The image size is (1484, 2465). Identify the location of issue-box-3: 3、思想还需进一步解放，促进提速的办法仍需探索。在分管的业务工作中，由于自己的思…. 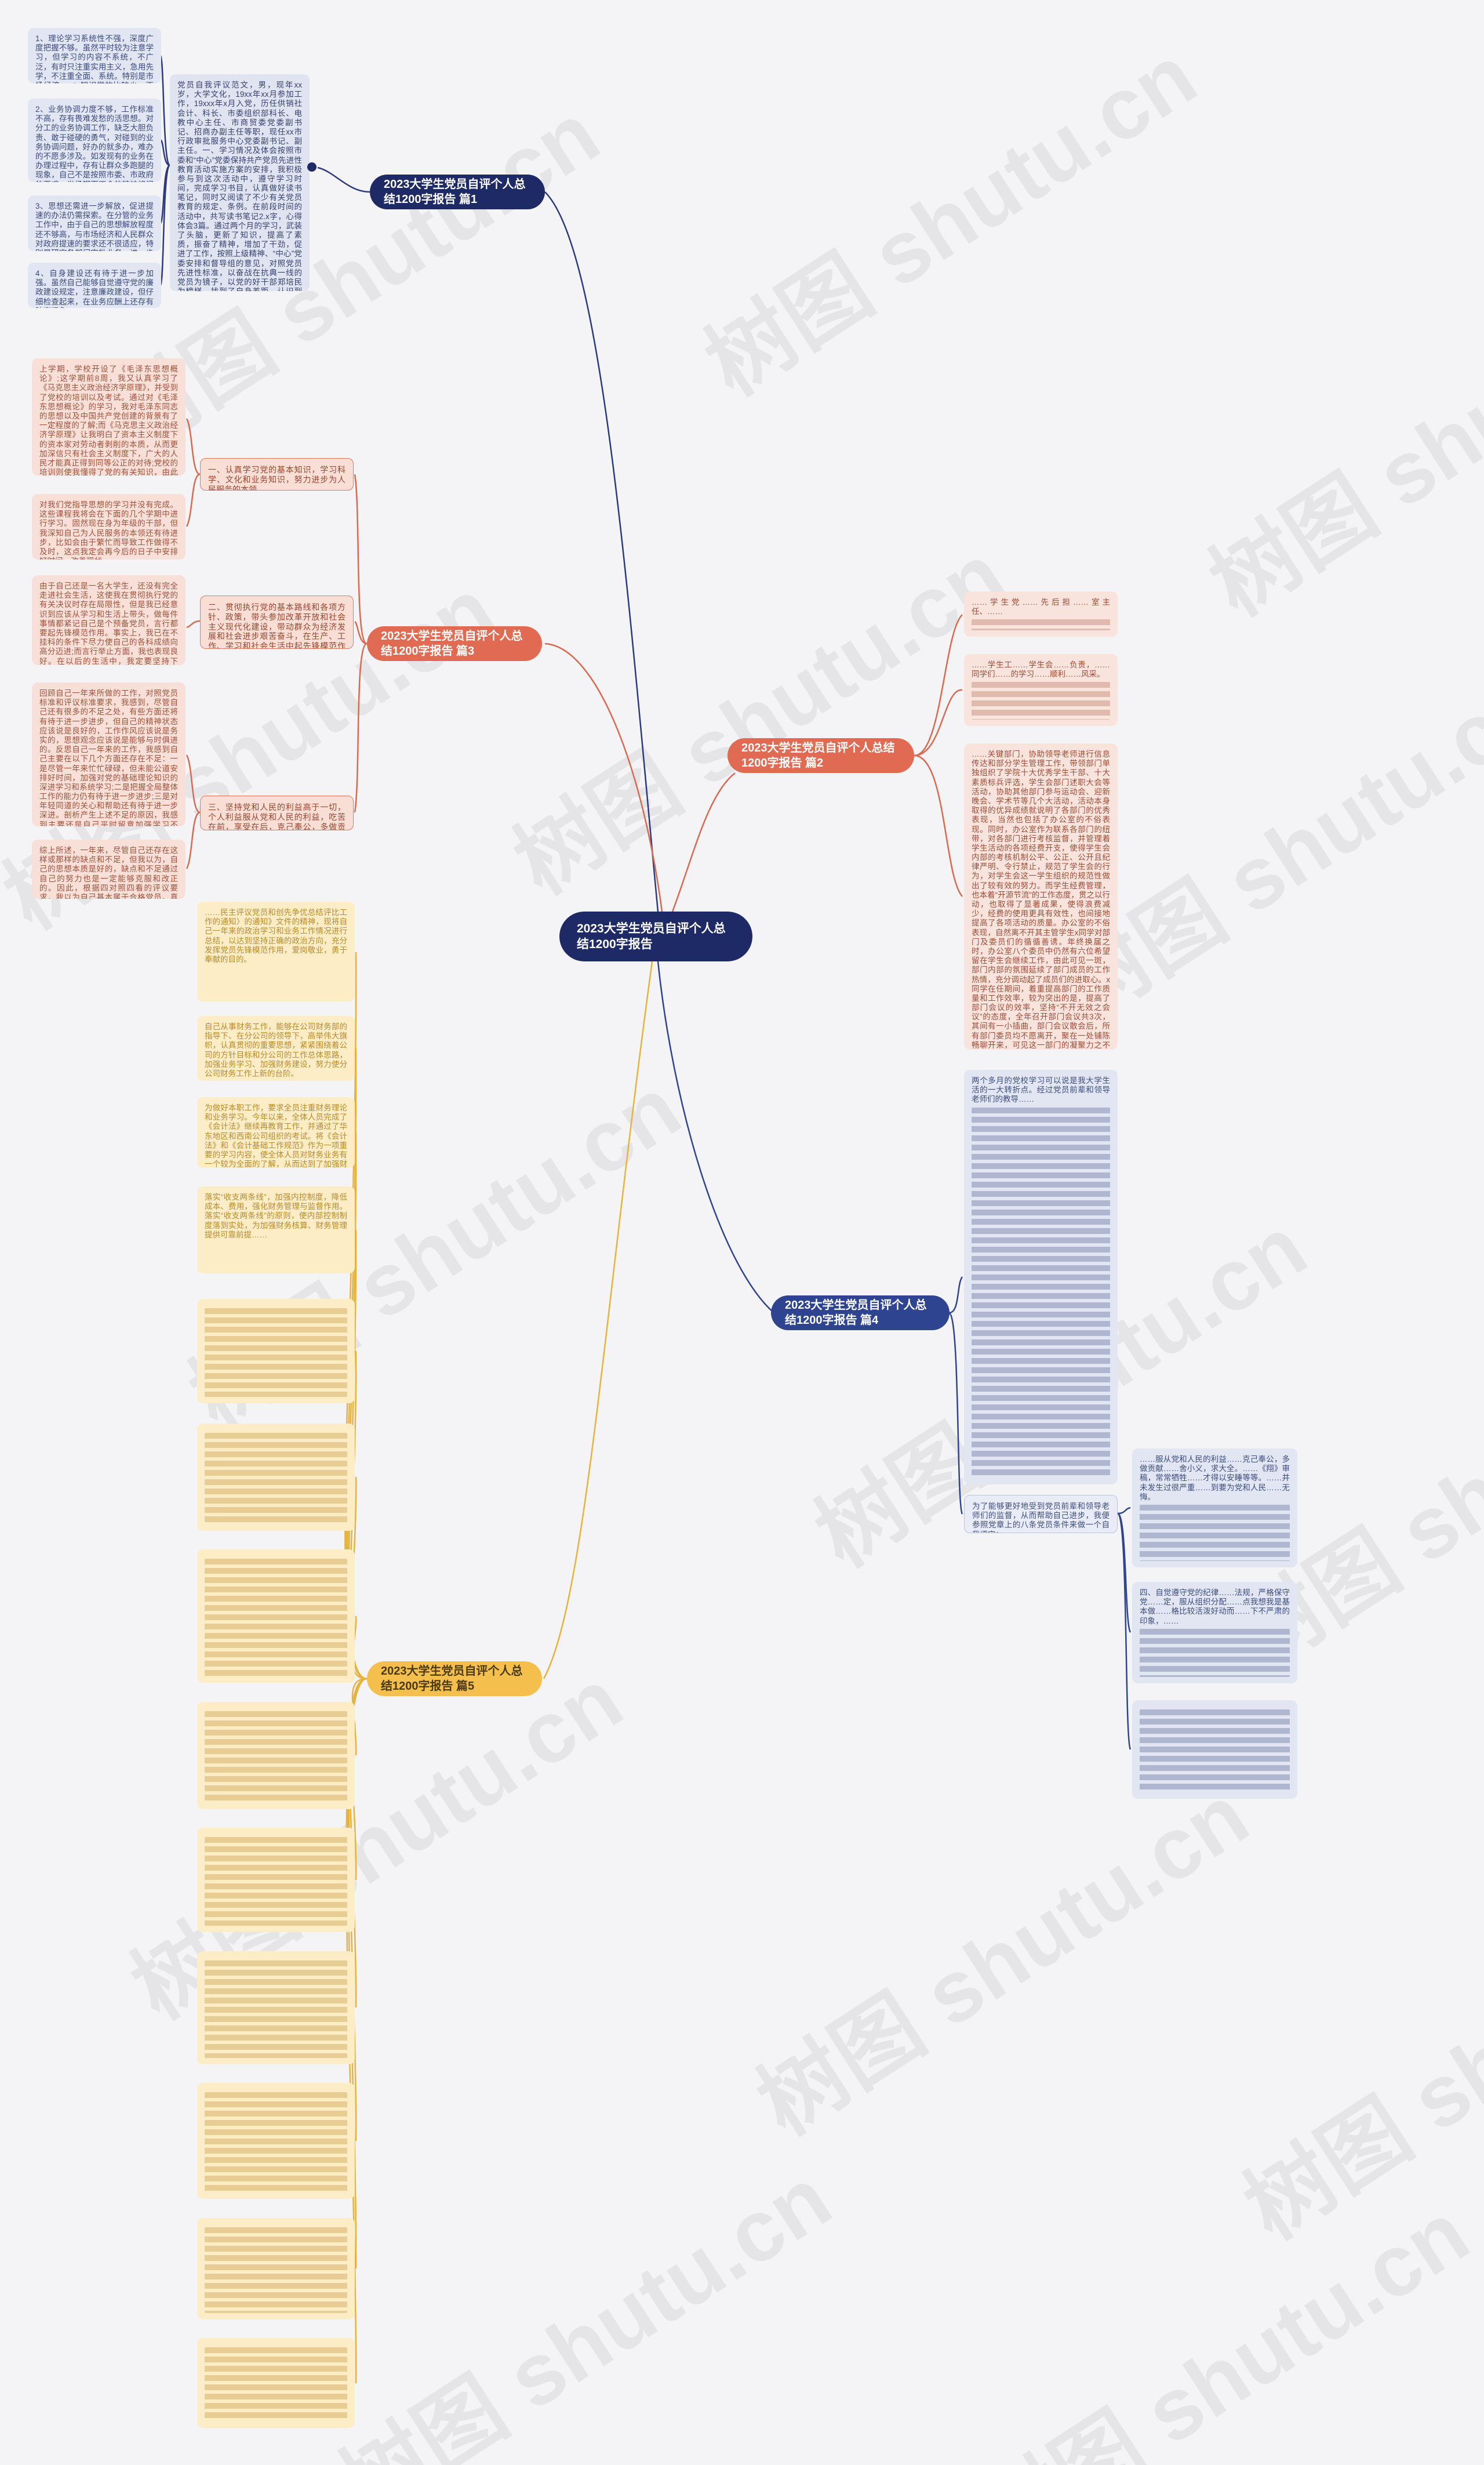
(95, 223).